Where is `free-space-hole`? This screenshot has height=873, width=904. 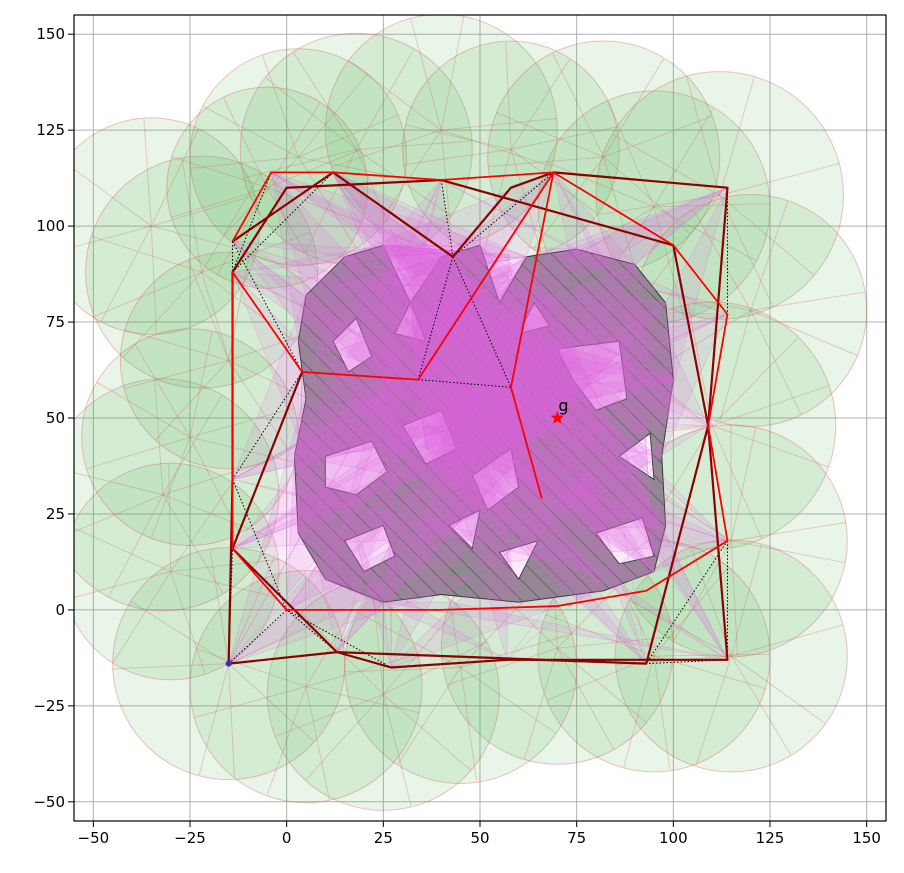
free-space-hole is located at coordinates (356, 468).